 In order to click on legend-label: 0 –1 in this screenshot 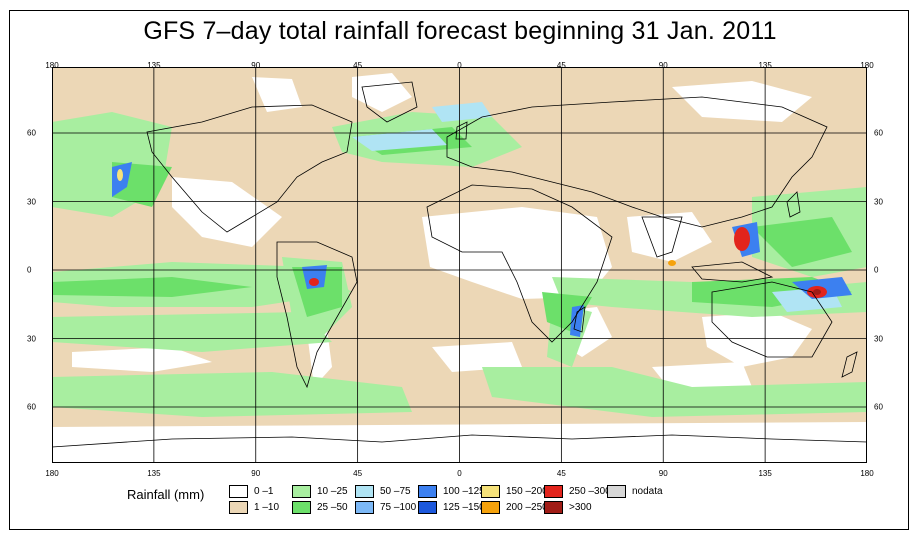, I will do `click(264, 491)`.